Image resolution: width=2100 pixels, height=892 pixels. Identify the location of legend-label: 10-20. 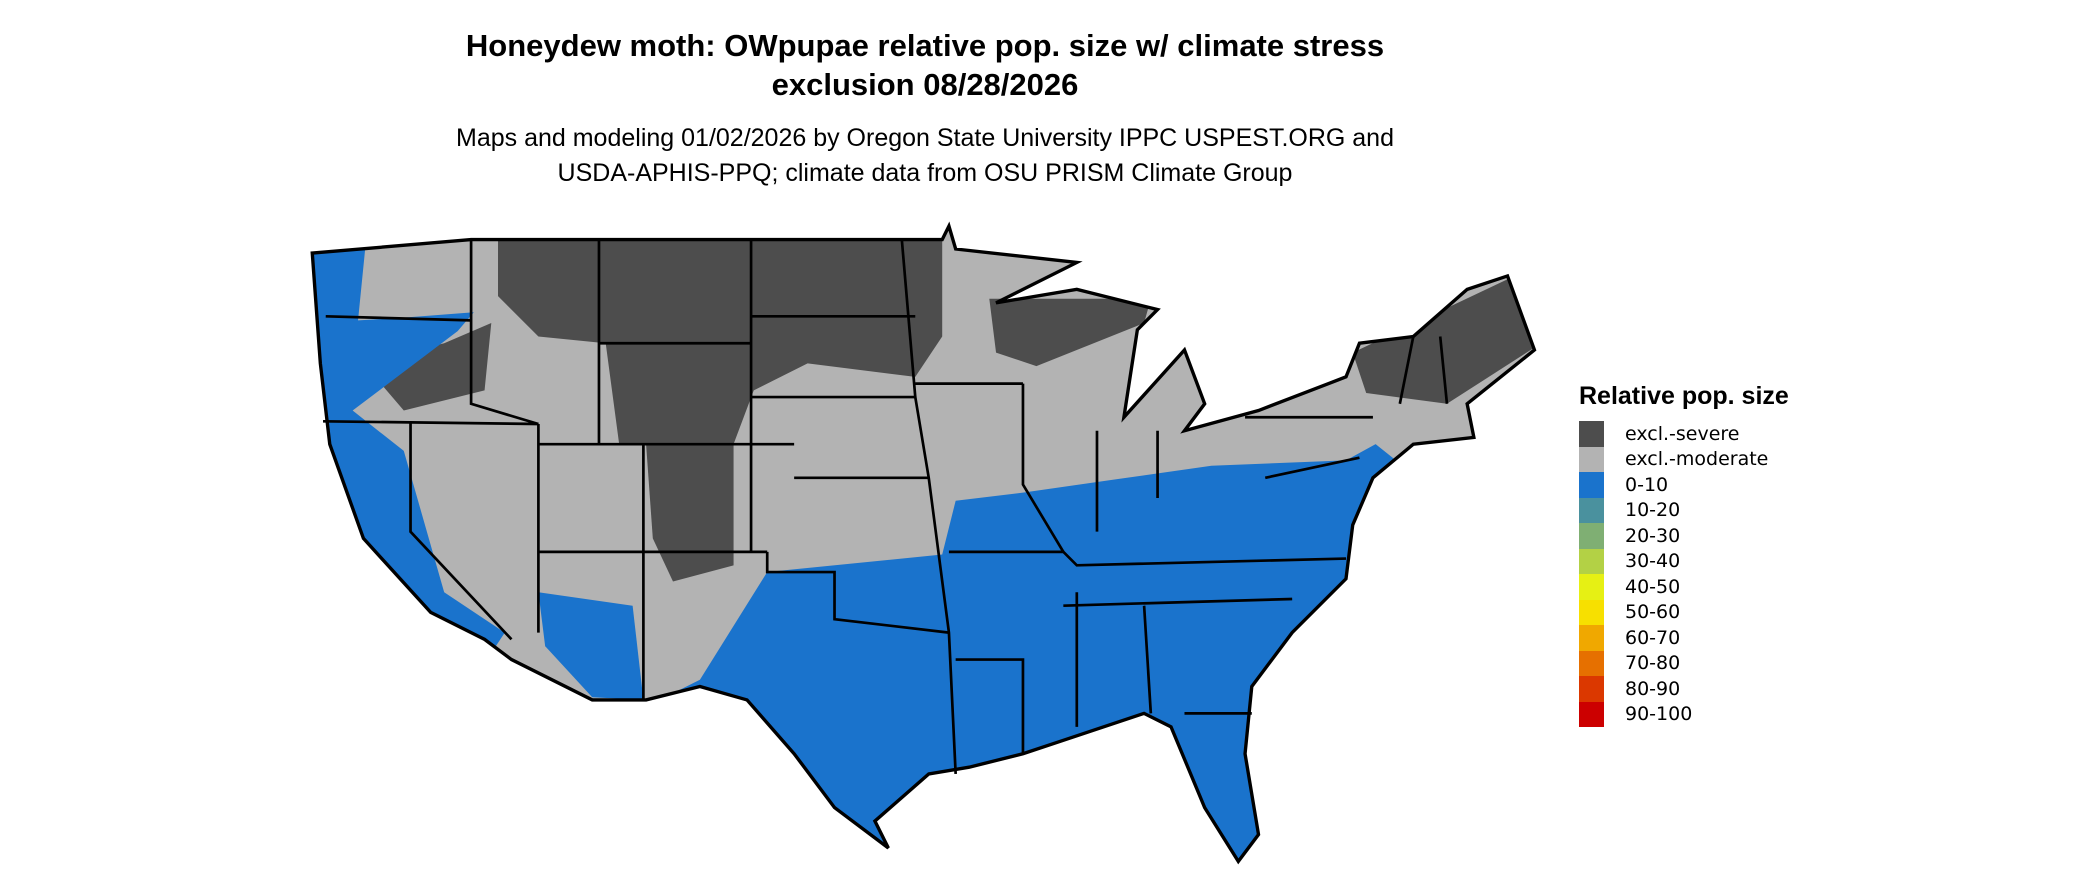
(1653, 510).